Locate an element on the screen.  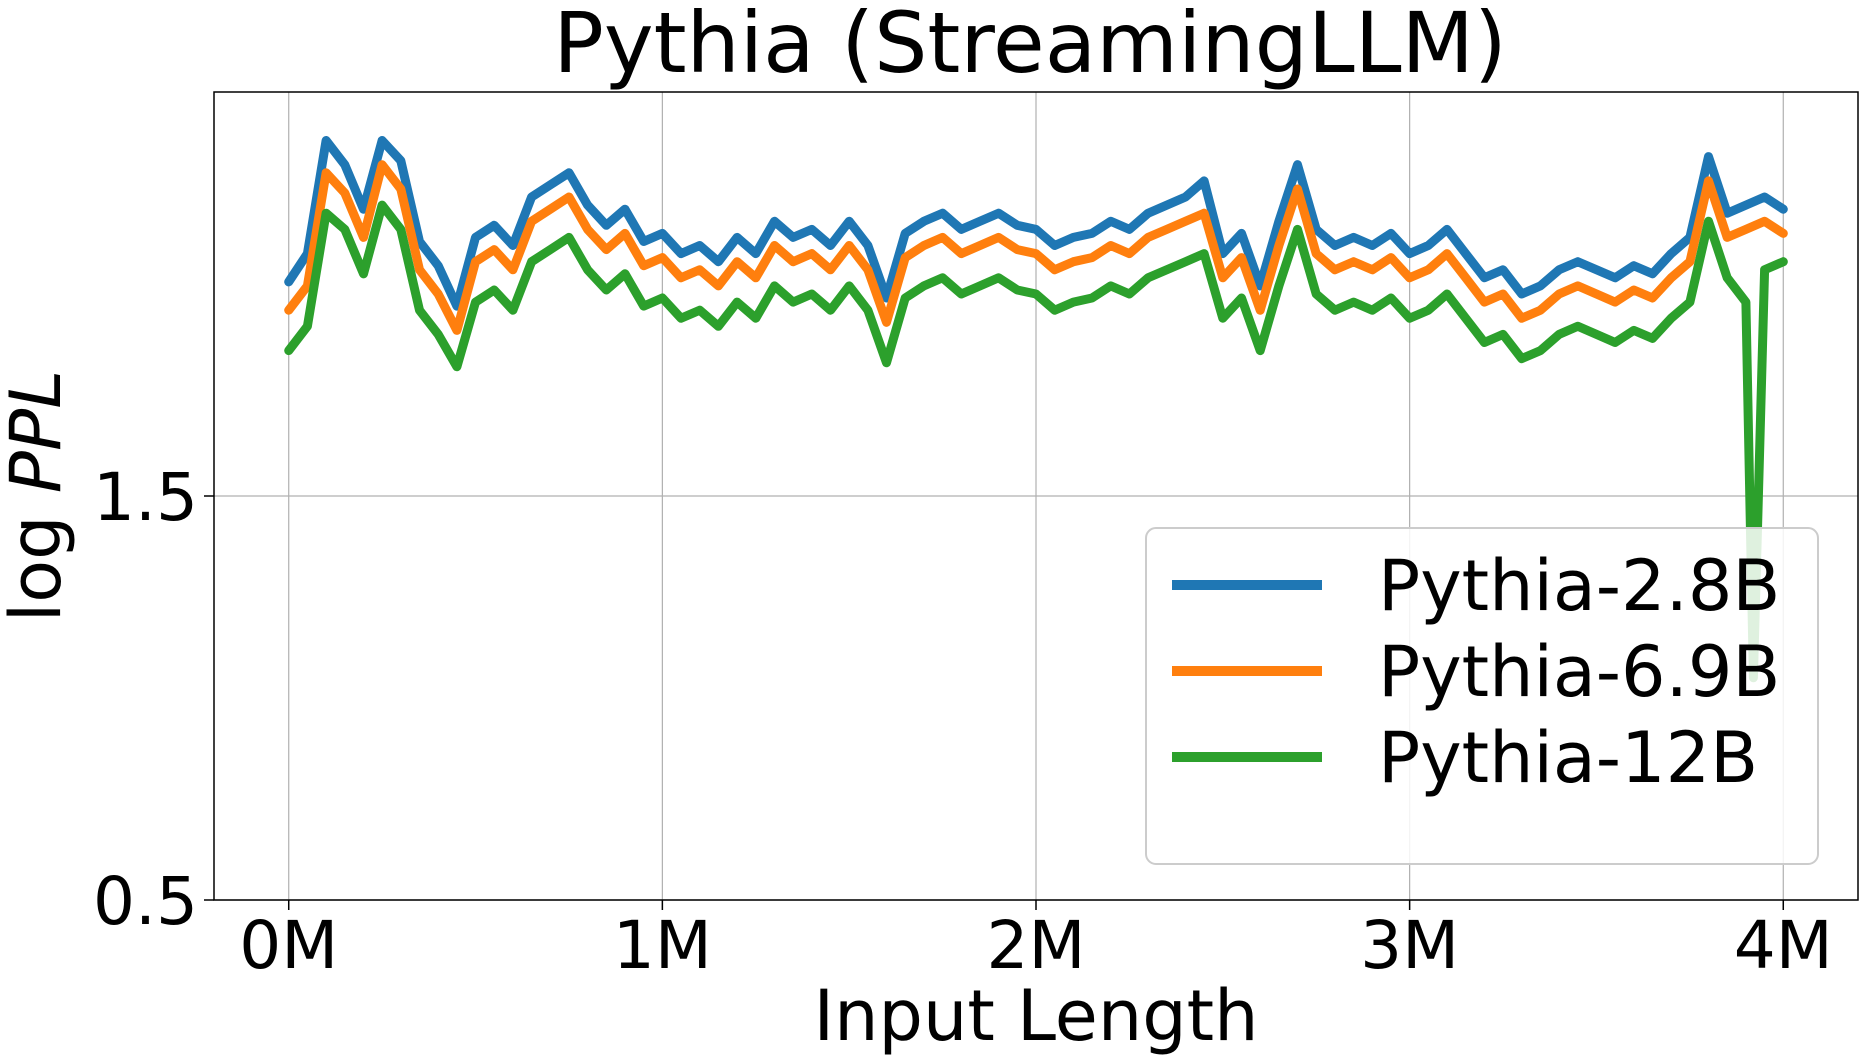
y-axis-label: log PPL is located at coordinates (38, 496).